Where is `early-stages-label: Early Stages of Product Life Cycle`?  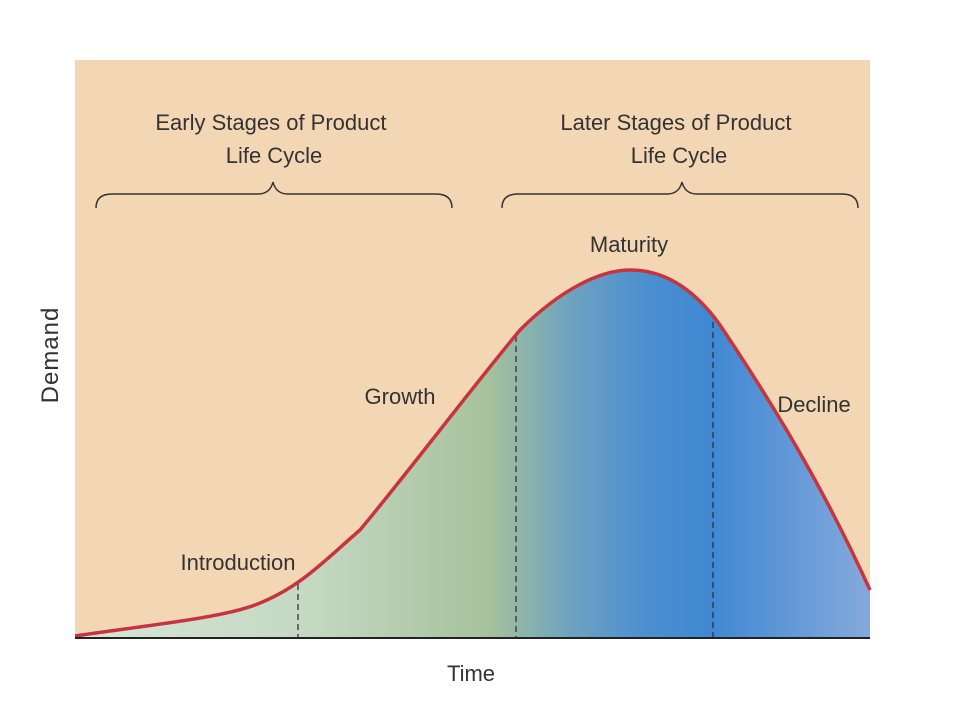
early-stages-label: Early Stages of Product Life Cycle is located at coordinates (273, 139).